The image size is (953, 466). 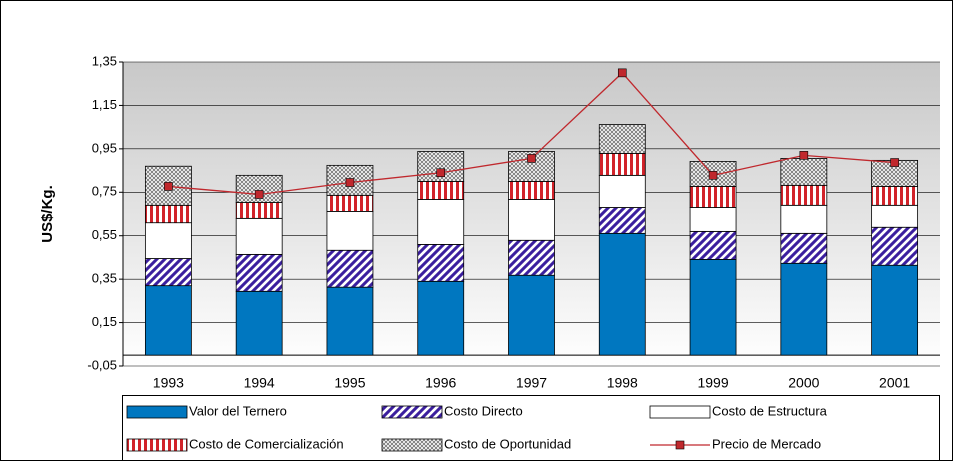 What do you see at coordinates (104, 104) in the screenshot?
I see `y-tick-label: 1,15` at bounding box center [104, 104].